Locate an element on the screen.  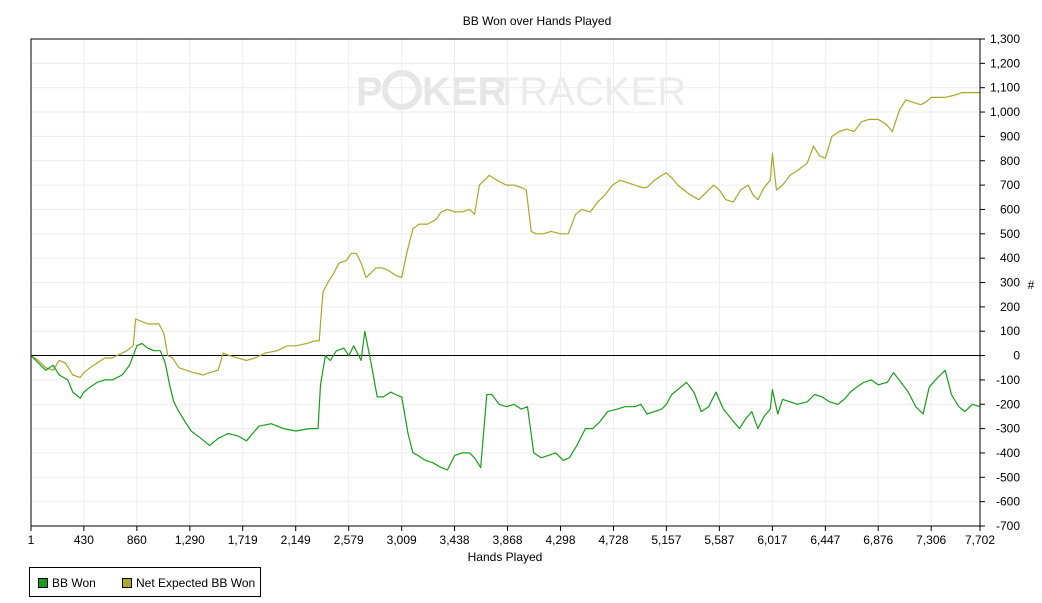
watermark-ker: KER is located at coordinates (464, 92).